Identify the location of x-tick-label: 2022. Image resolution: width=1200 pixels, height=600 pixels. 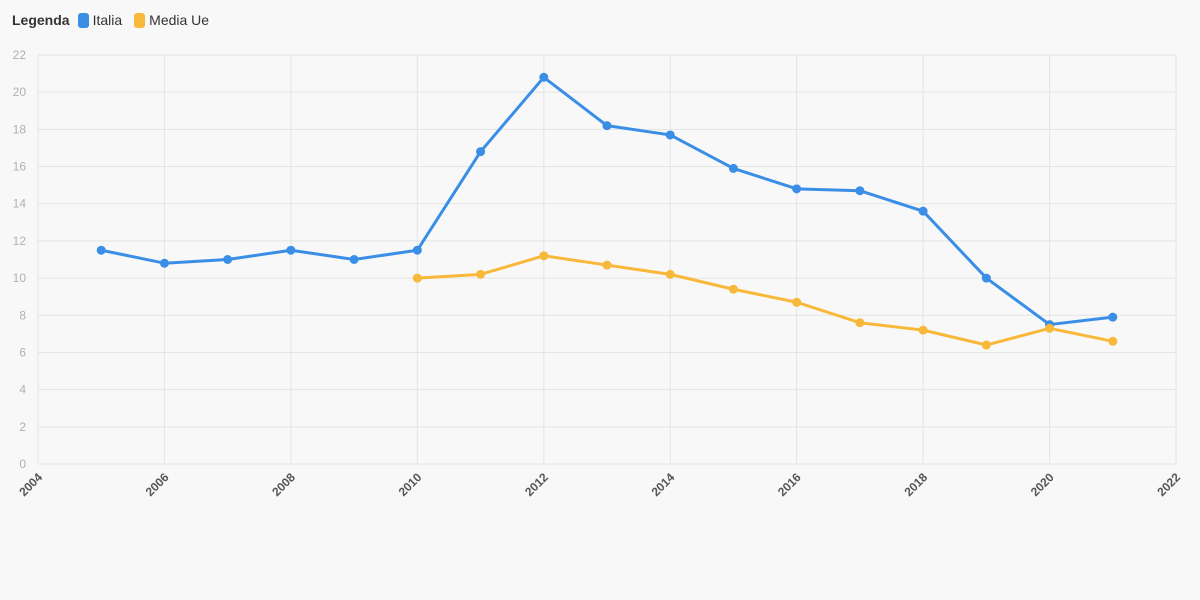
(1168, 484).